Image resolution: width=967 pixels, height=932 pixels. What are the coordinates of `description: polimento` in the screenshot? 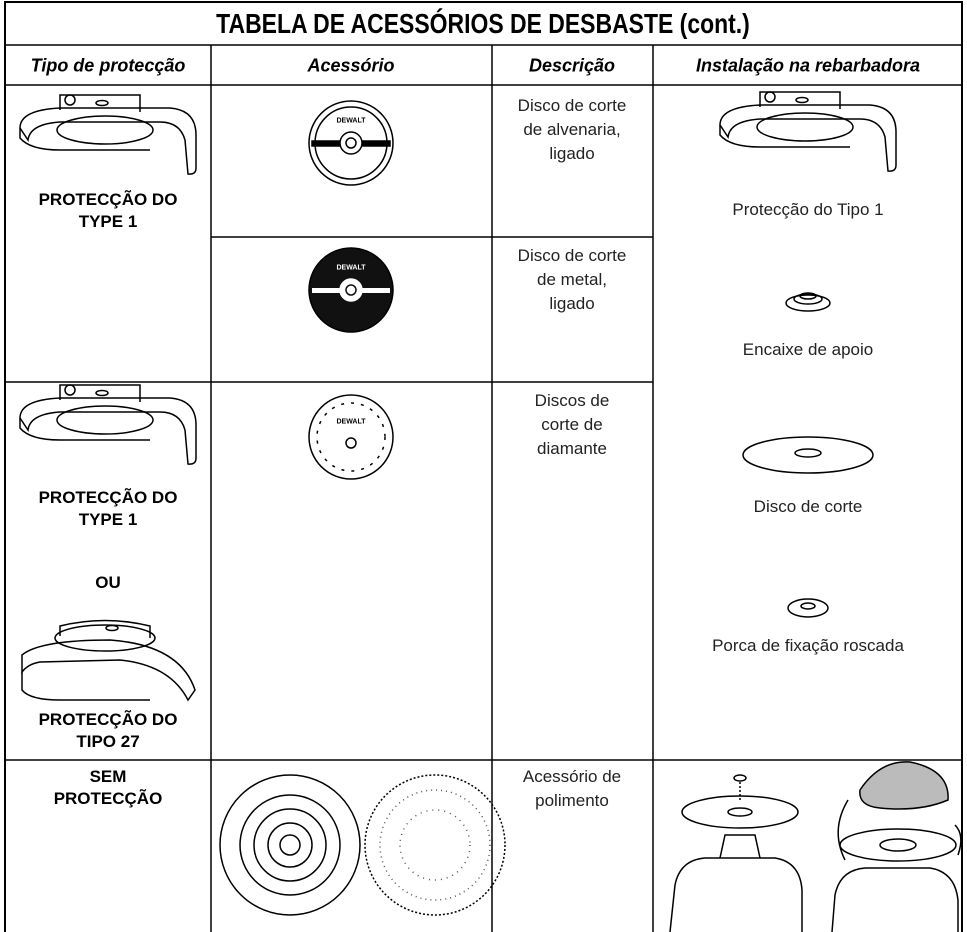 It's located at (572, 800).